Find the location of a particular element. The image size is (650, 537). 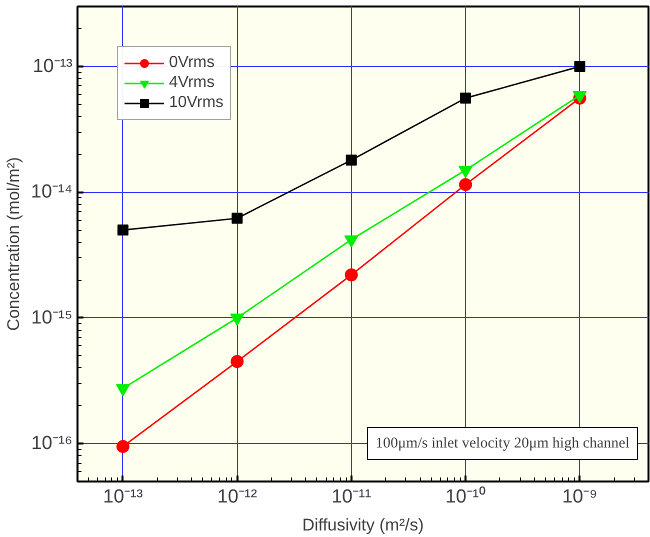

x-tick-label: 10⁻¹¹ is located at coordinates (351, 497).